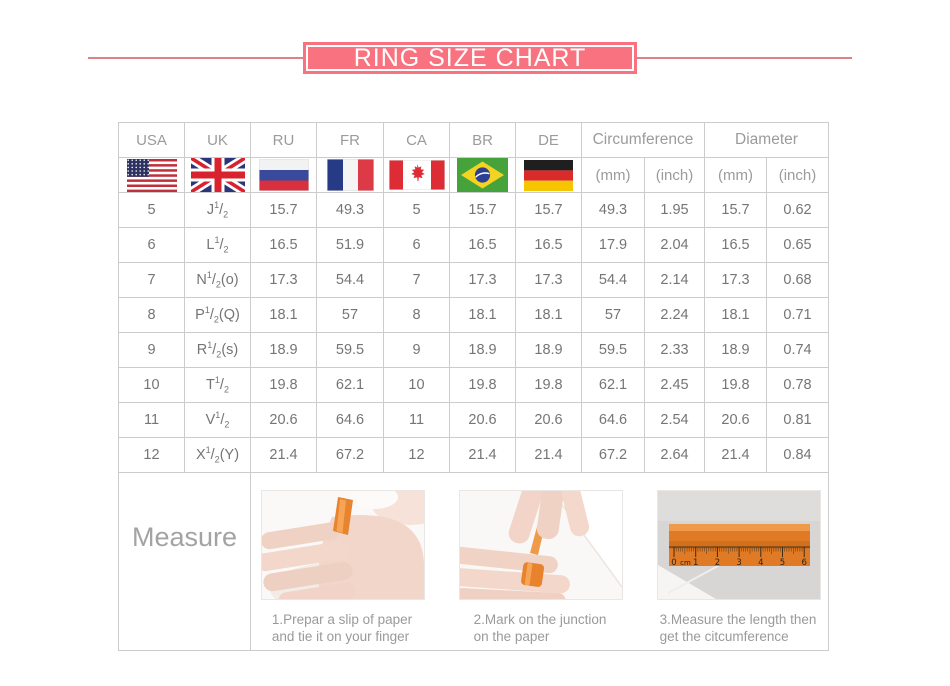 Image resolution: width=950 pixels, height=686 pixels. I want to click on diameter-inch: 0.65, so click(797, 245).